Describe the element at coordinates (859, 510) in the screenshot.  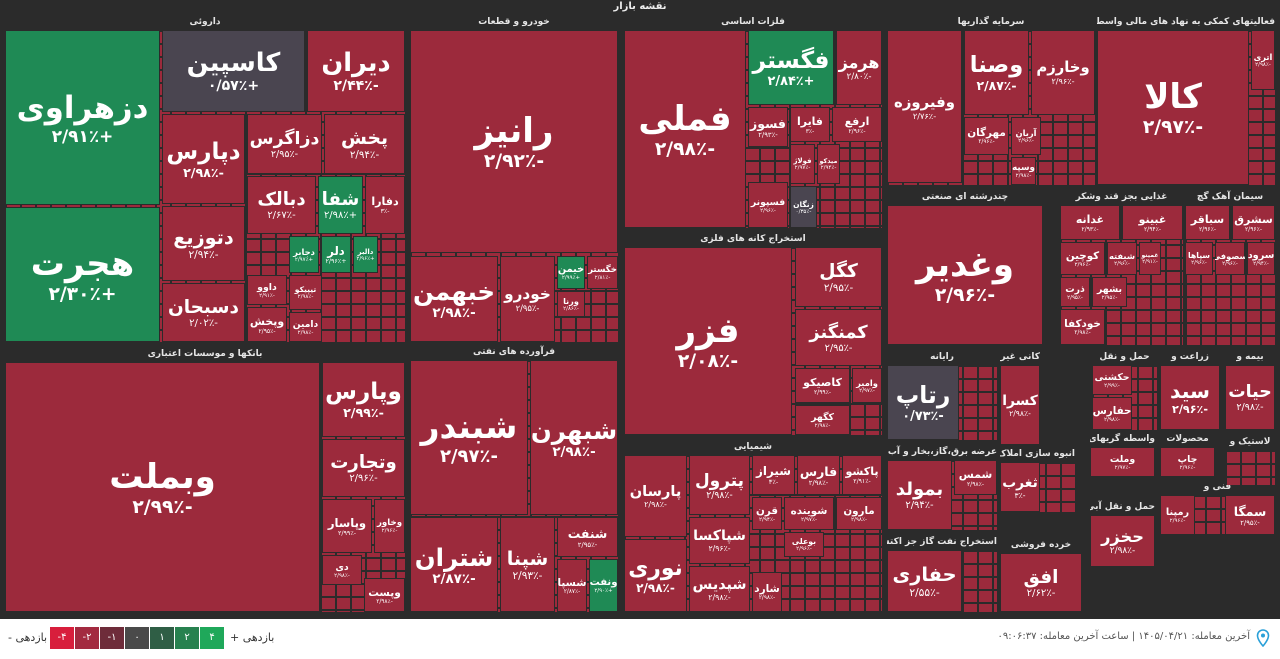
I see `stock-name: مارون` at that location.